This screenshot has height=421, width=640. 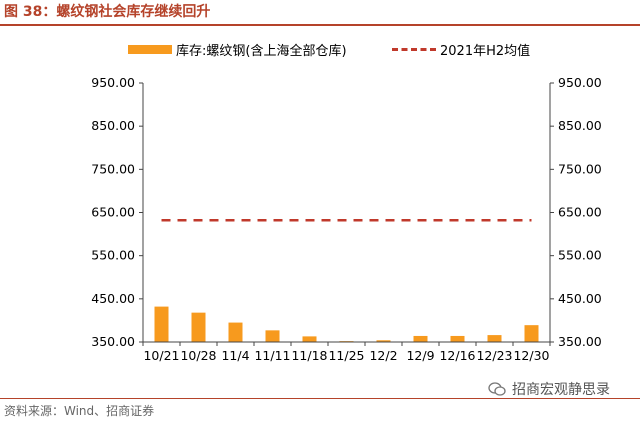 What do you see at coordinates (161, 355) in the screenshot?
I see `x-tick-label: 10/21` at bounding box center [161, 355].